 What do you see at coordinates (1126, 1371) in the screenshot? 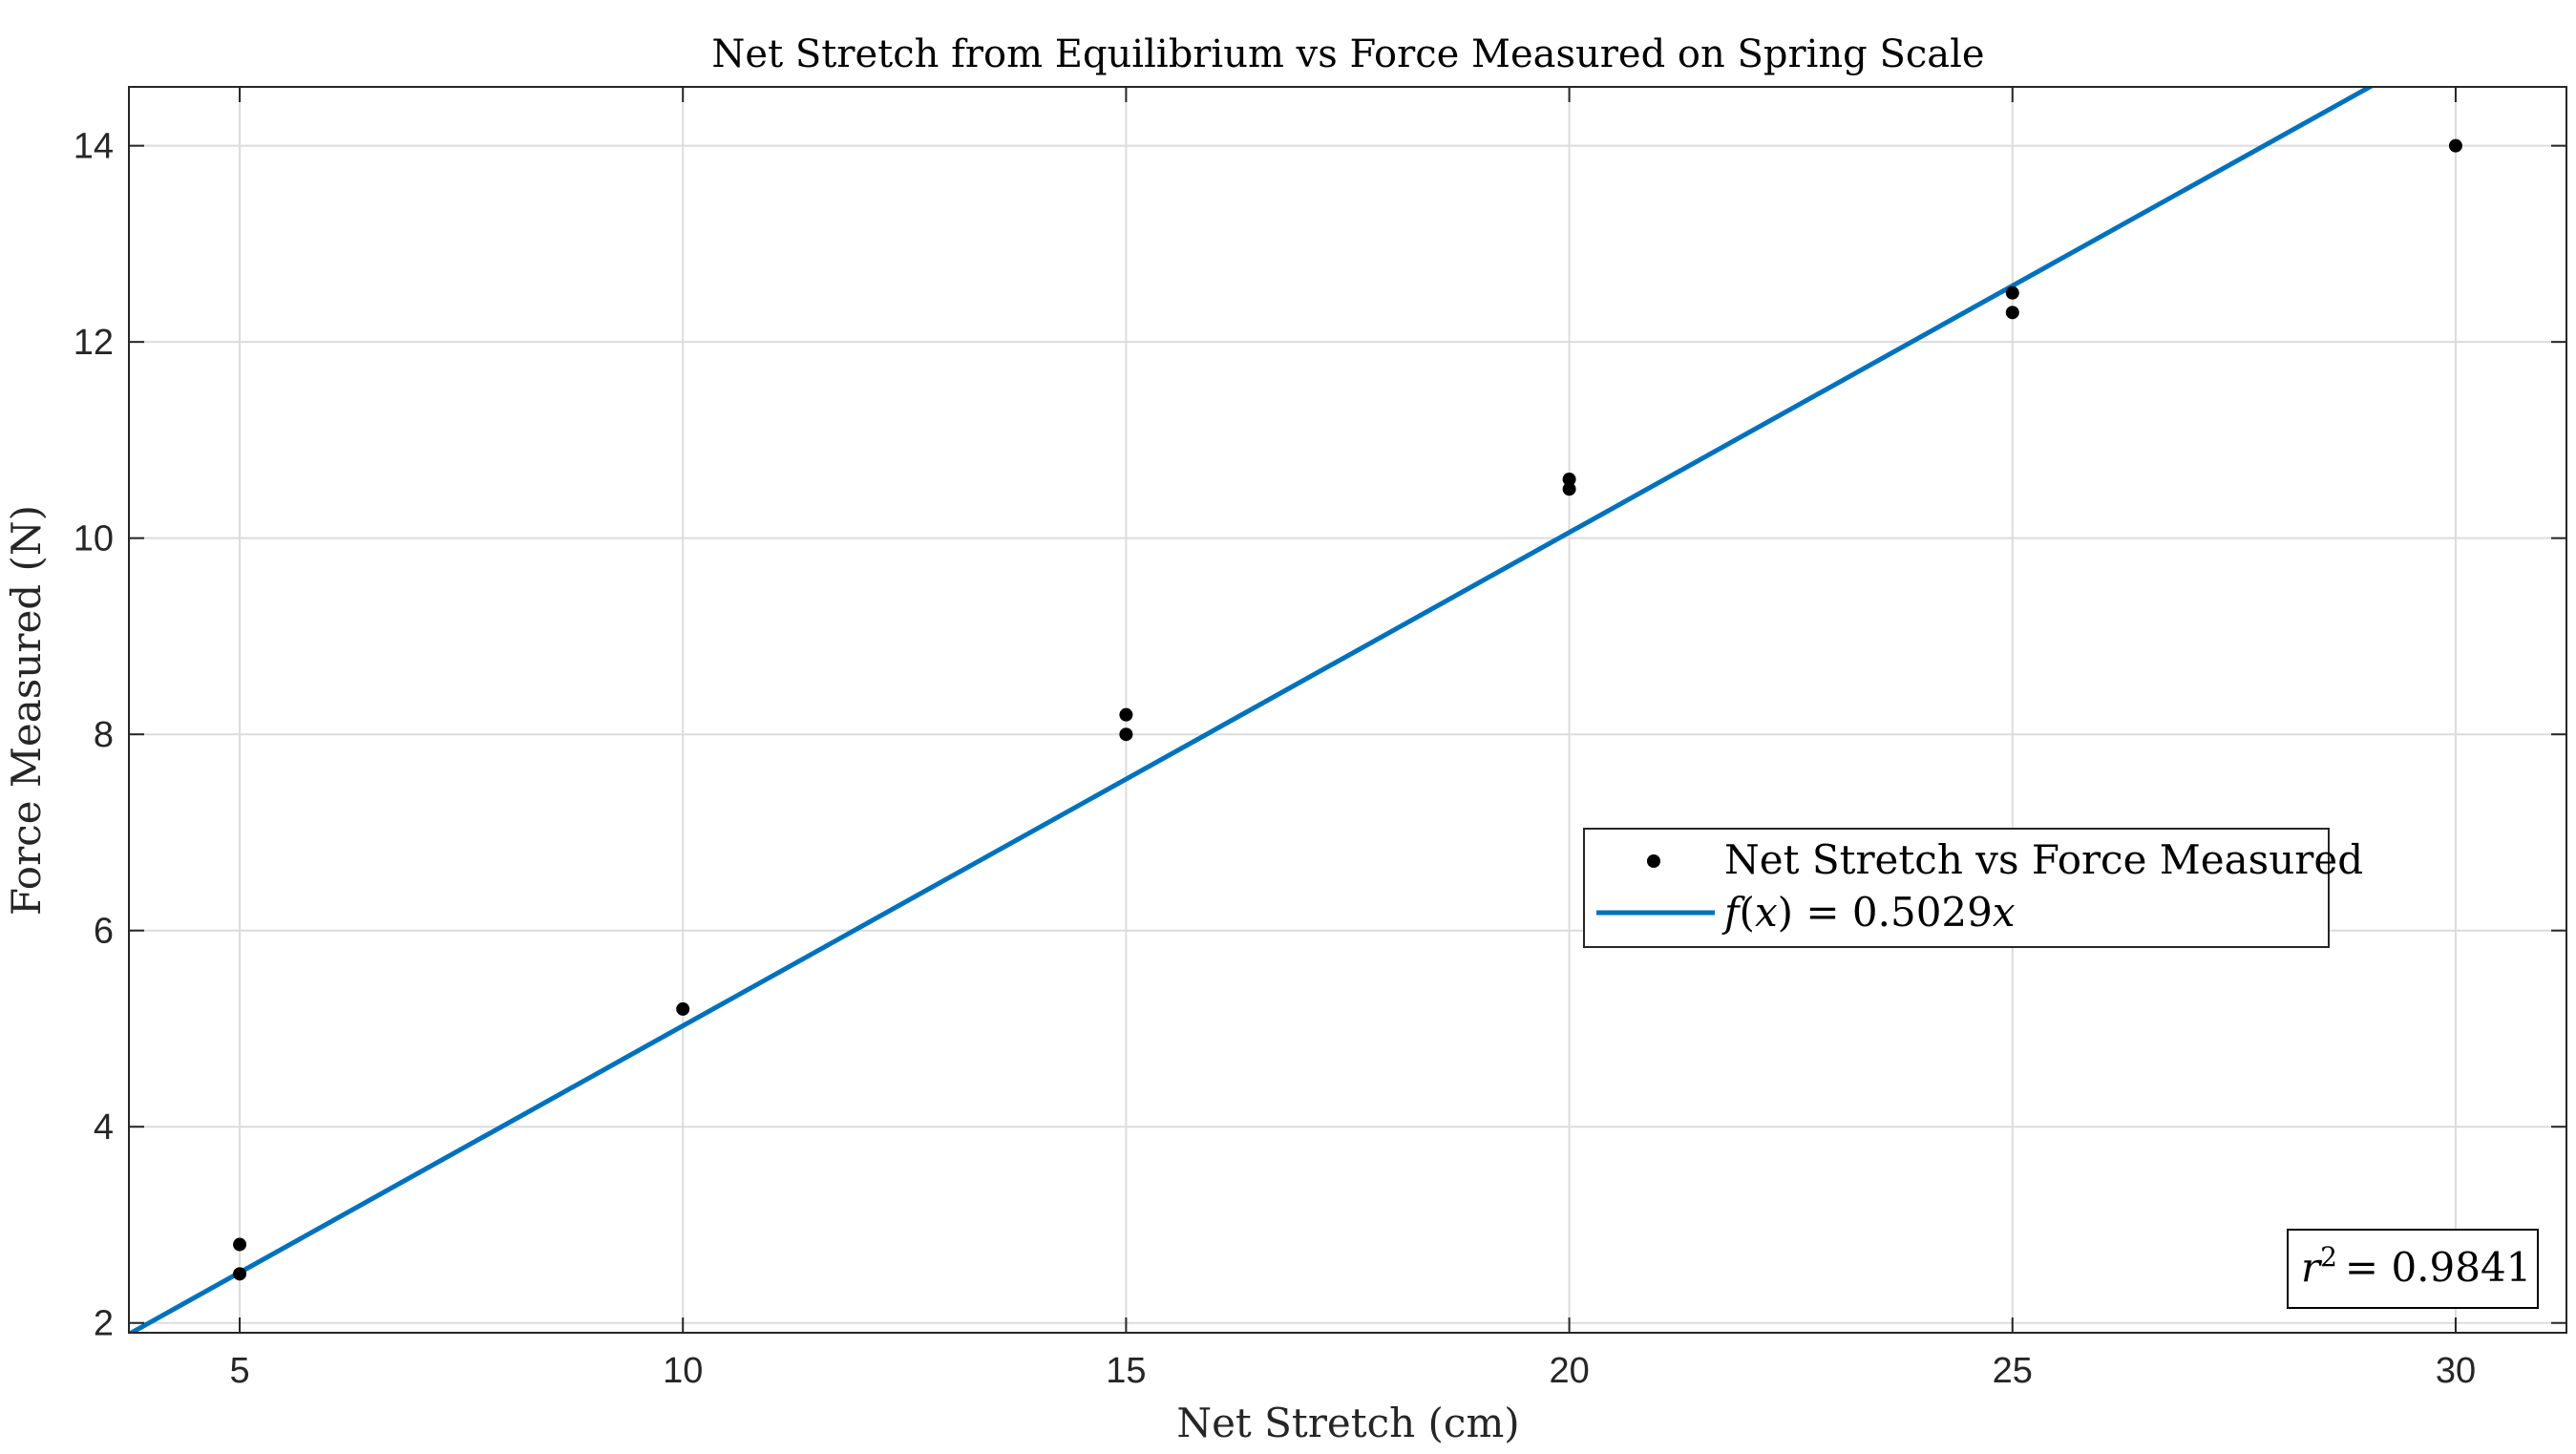
I see `x-tick-label: 15` at bounding box center [1126, 1371].